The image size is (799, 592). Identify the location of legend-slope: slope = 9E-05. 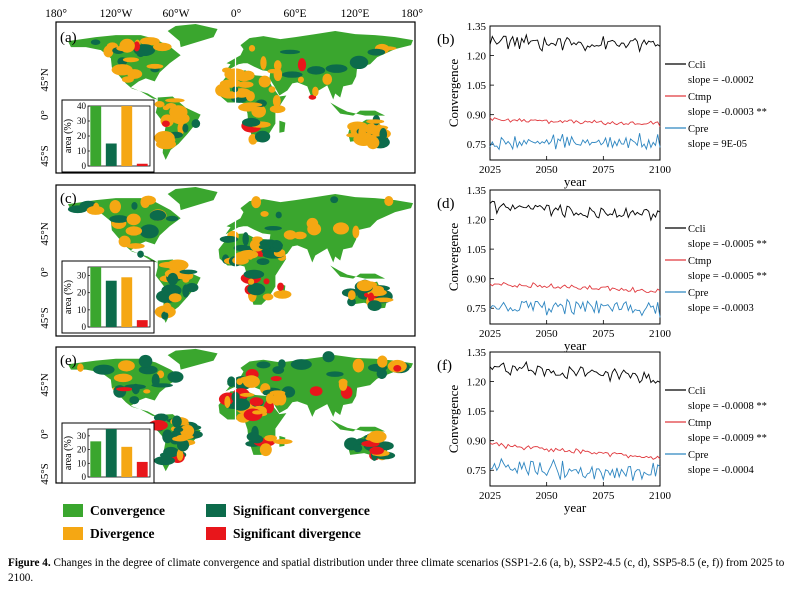
(717, 144).